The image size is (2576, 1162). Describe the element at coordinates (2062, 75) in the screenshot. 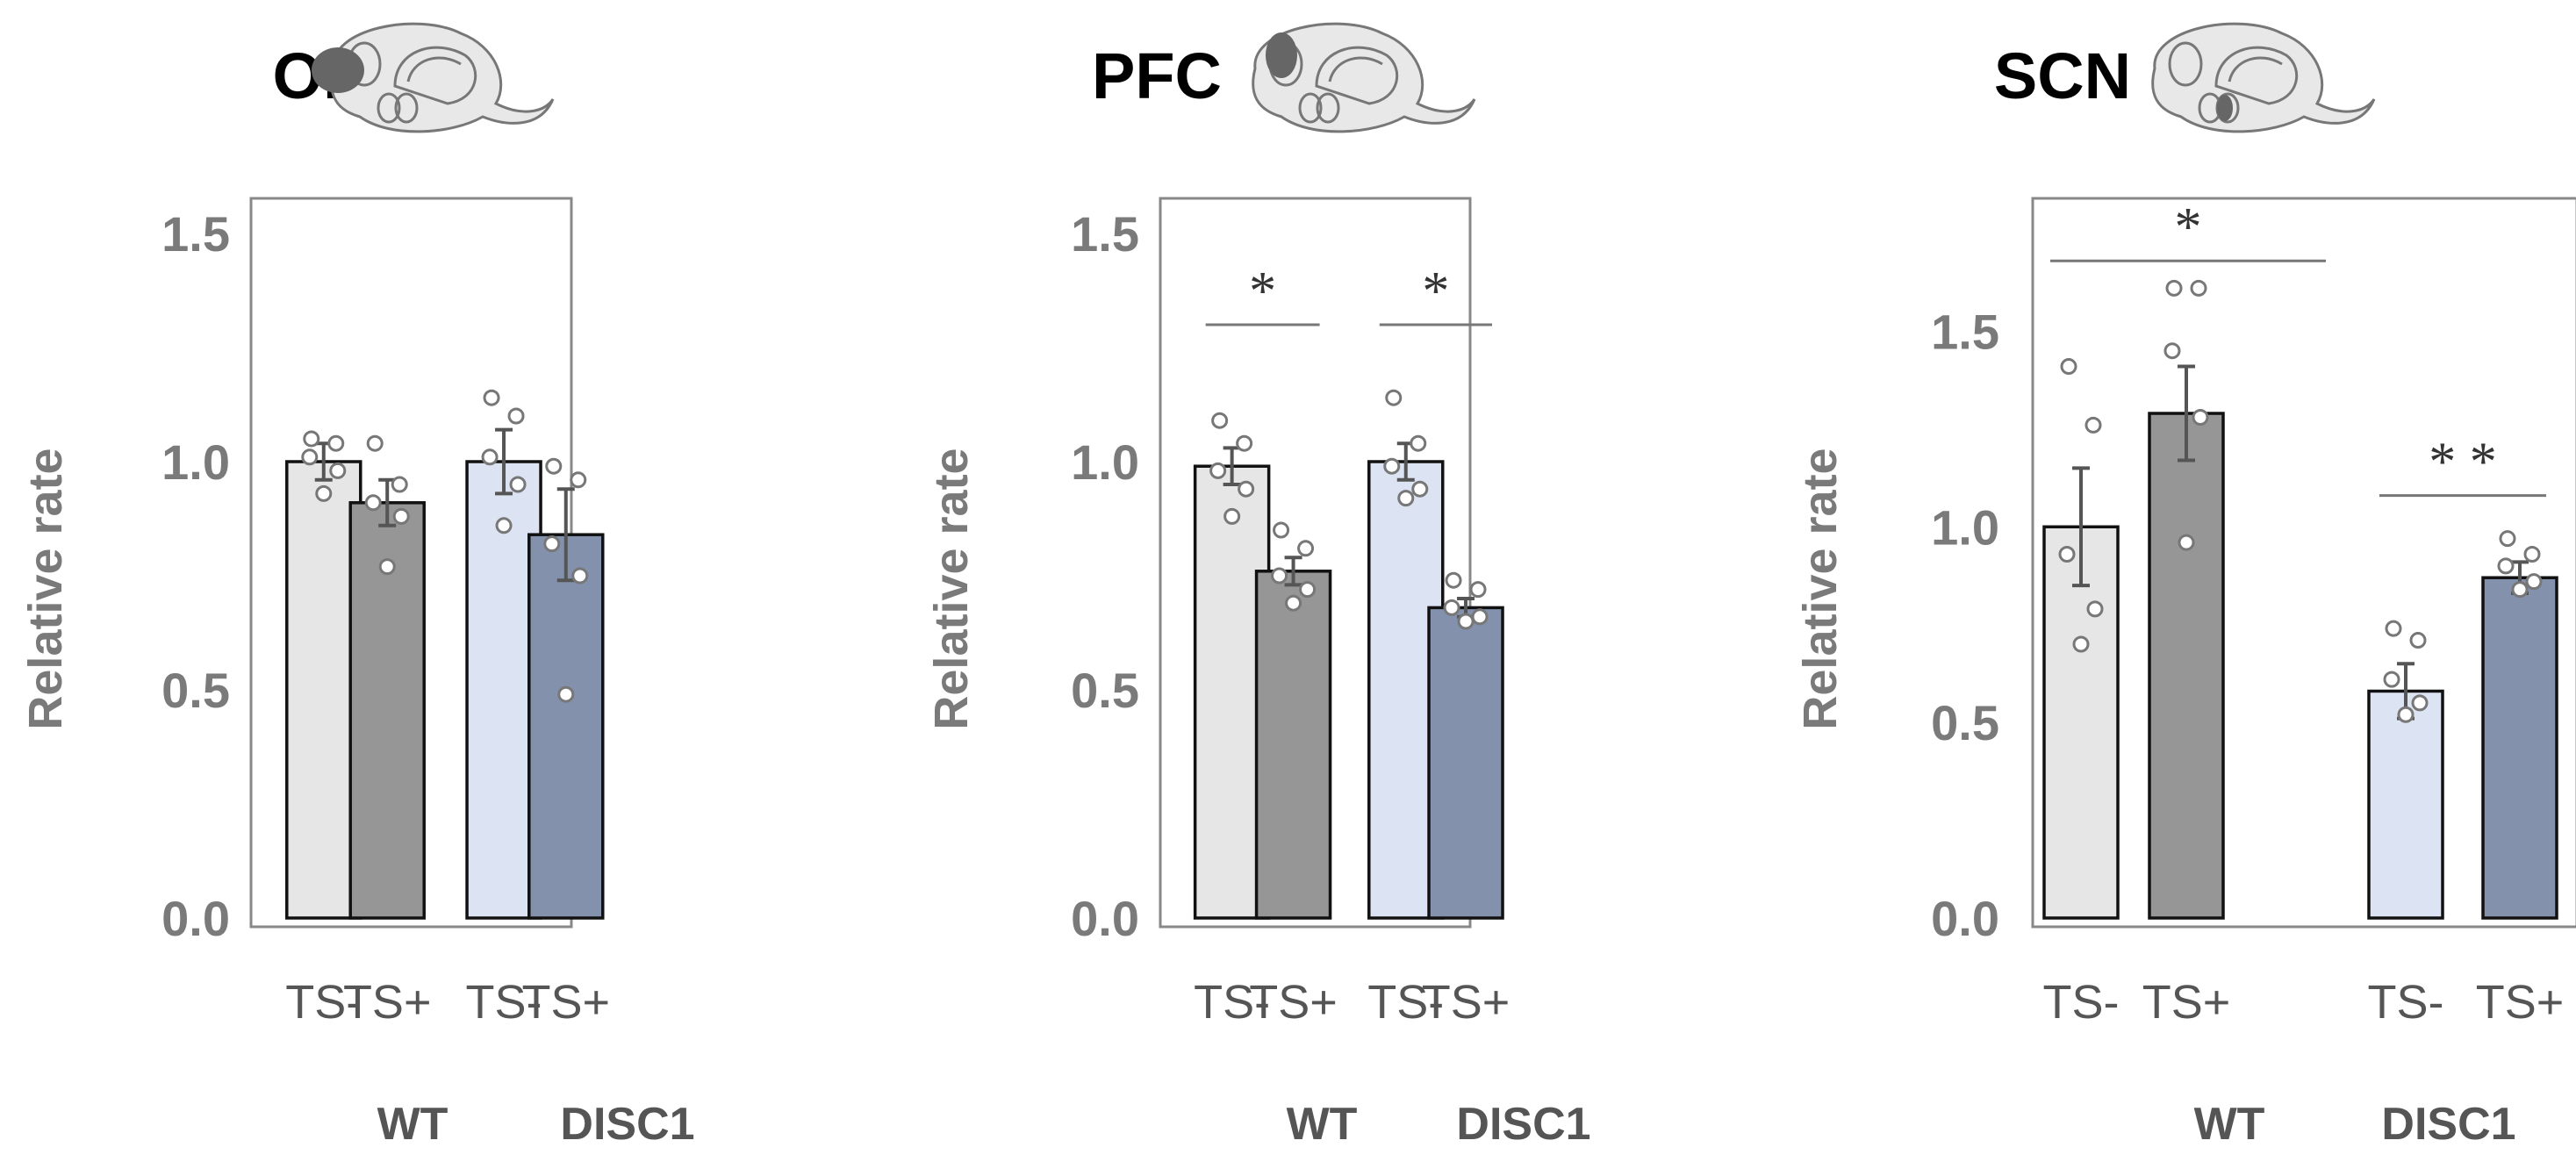

I see `panel-title: SCN` at that location.